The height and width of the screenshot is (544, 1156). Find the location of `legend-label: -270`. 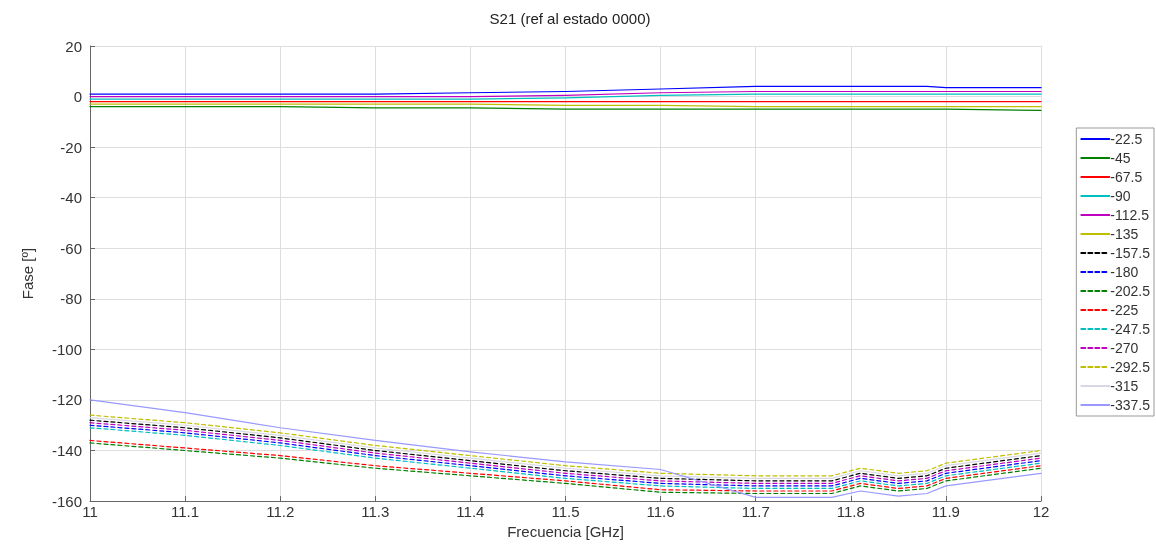

legend-label: -270 is located at coordinates (1124, 348).